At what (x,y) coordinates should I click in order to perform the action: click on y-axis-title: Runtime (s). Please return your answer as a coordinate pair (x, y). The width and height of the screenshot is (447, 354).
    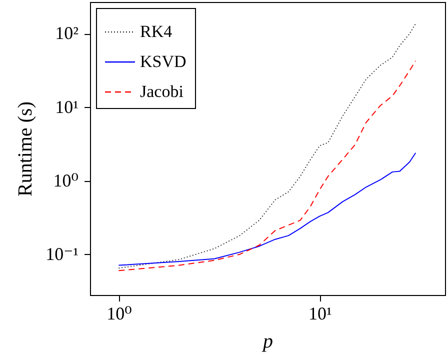
    Looking at the image, I should click on (25, 149).